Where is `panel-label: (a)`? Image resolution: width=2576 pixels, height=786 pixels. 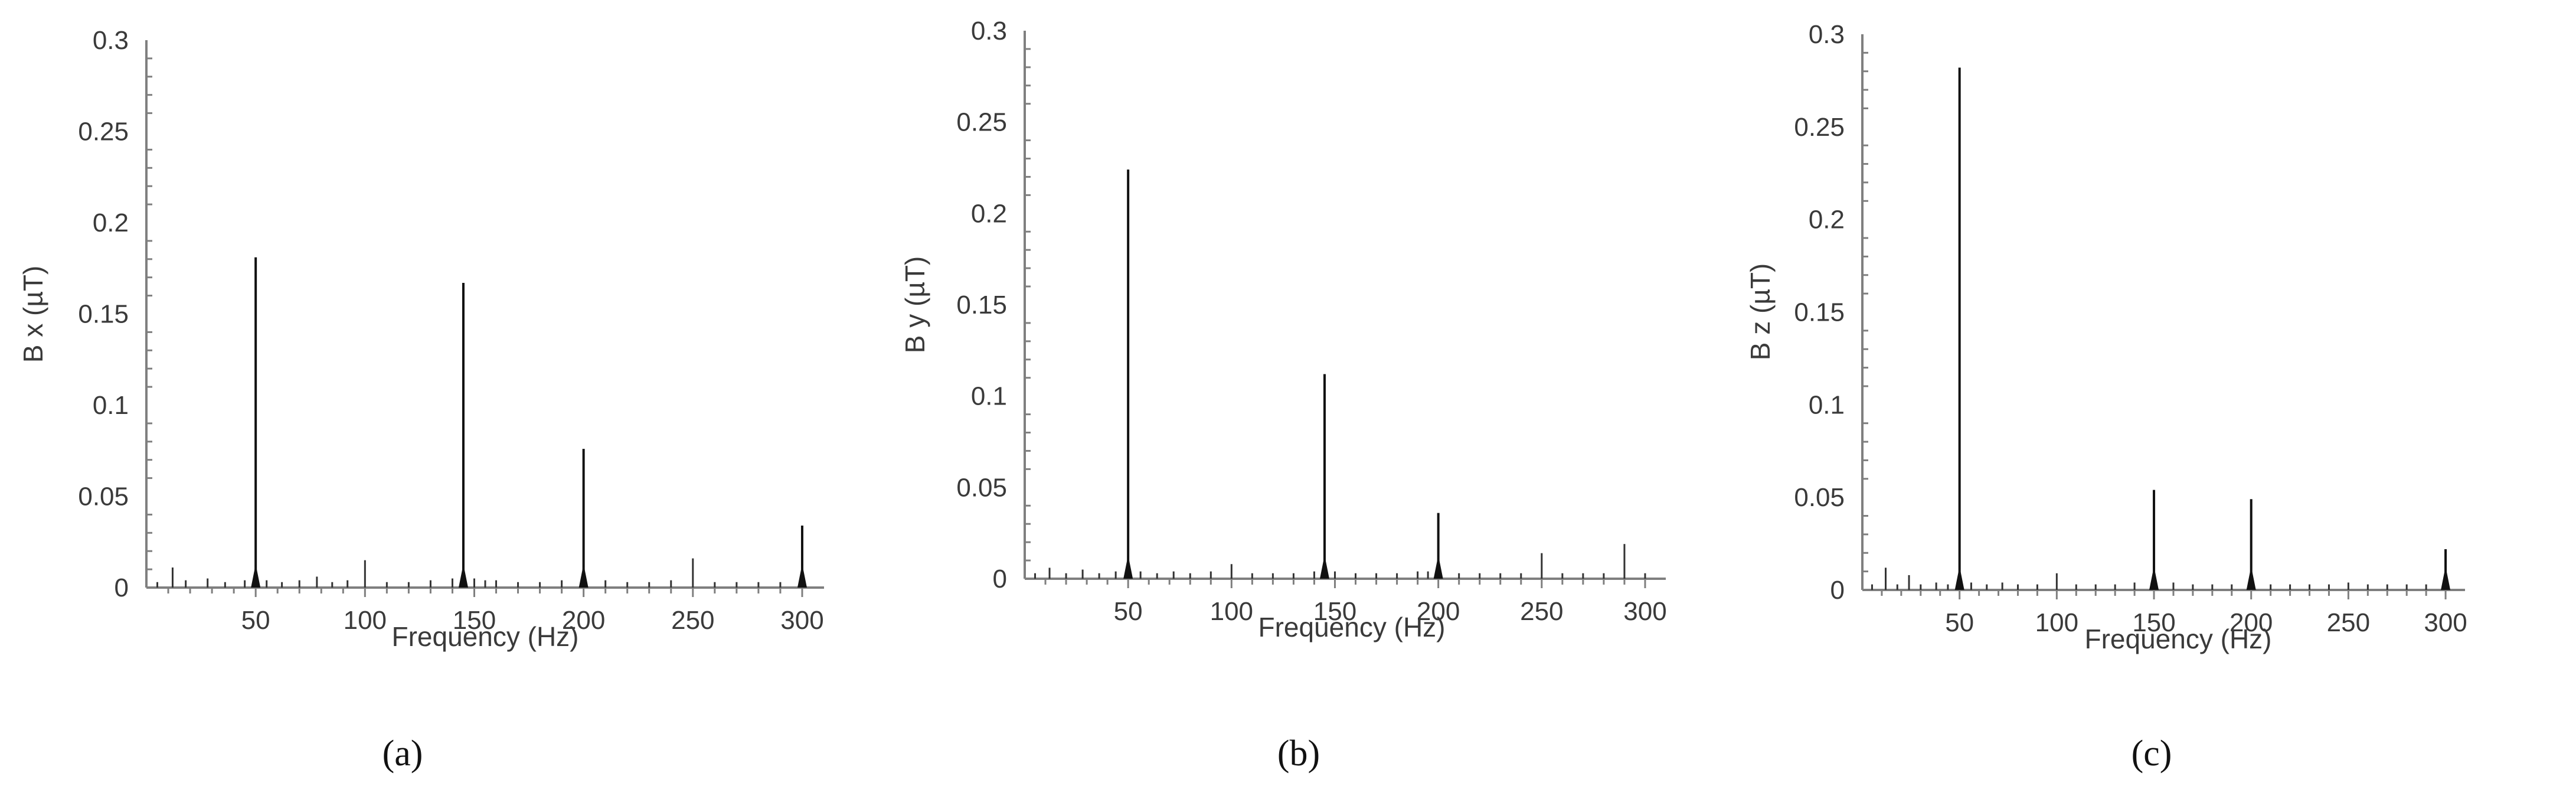 panel-label: (a) is located at coordinates (403, 753).